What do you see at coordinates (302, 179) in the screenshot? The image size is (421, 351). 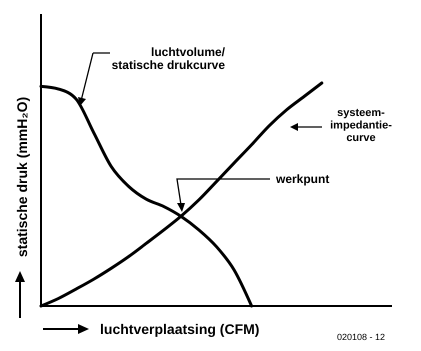 I see `annotation: werkpunt` at bounding box center [302, 179].